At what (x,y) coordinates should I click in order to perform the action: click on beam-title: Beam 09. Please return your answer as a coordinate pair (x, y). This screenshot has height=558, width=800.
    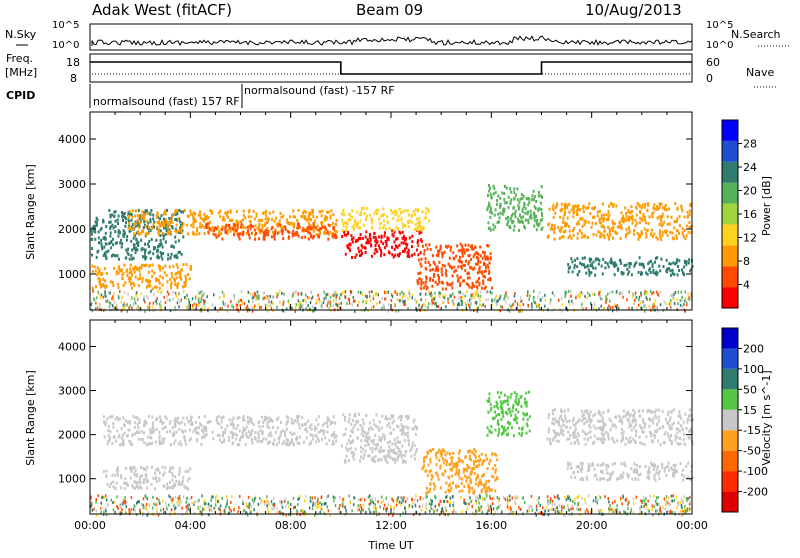
    Looking at the image, I should click on (389, 10).